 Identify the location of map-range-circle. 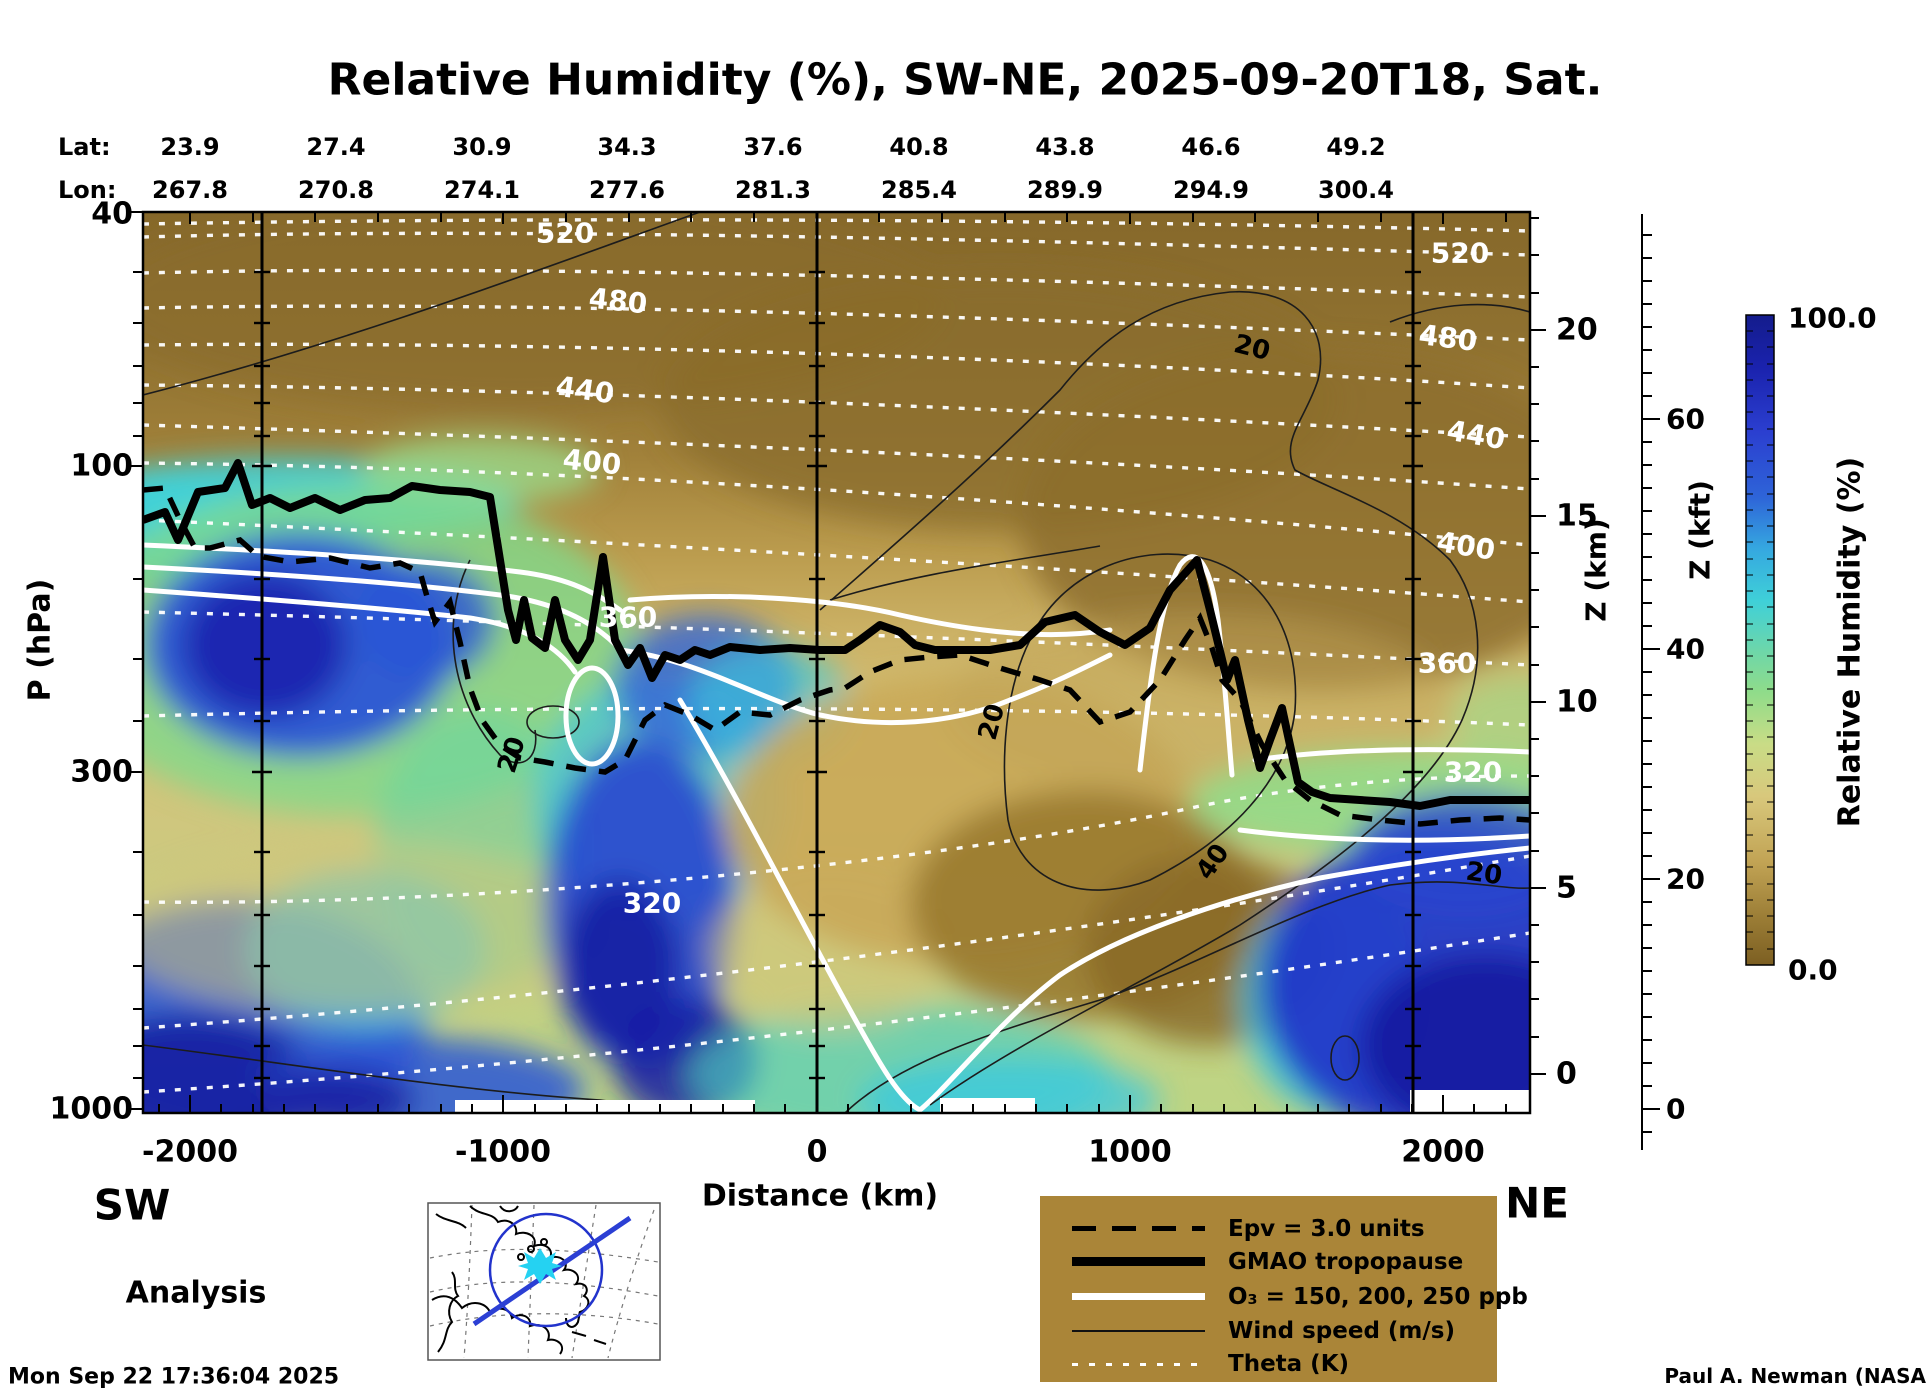
(546, 1270).